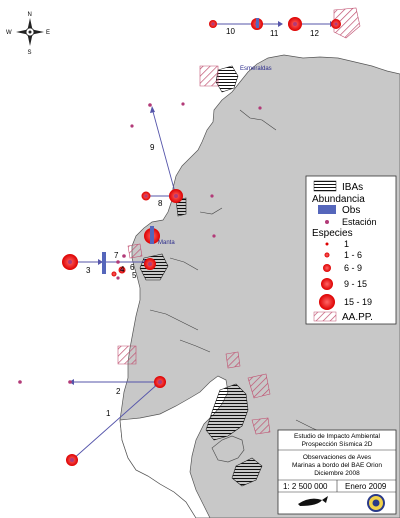 The image size is (400, 518). Describe the element at coordinates (132, 267) in the screenshot. I see `route-label-6: 6` at that location.